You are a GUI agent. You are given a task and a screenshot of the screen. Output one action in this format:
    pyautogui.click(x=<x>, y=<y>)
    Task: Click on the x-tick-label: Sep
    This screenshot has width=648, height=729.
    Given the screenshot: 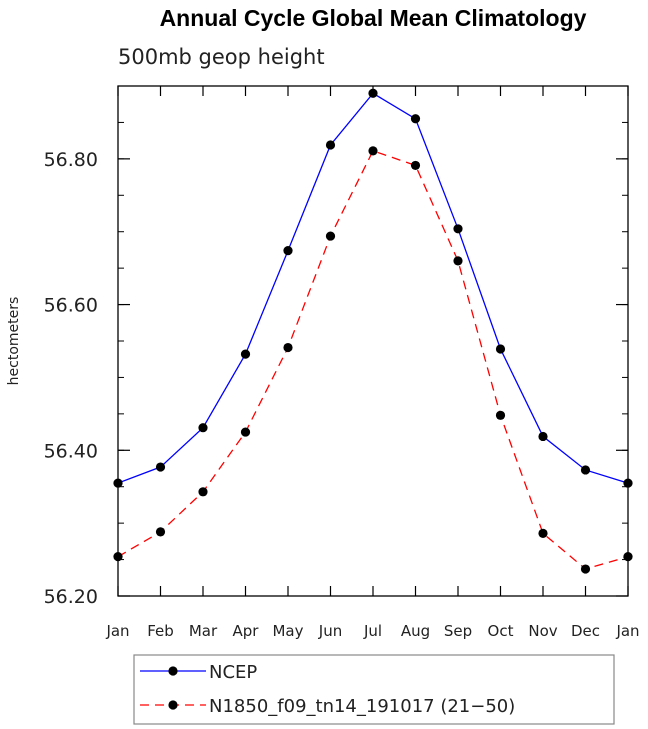 What is the action you would take?
    pyautogui.click(x=458, y=631)
    